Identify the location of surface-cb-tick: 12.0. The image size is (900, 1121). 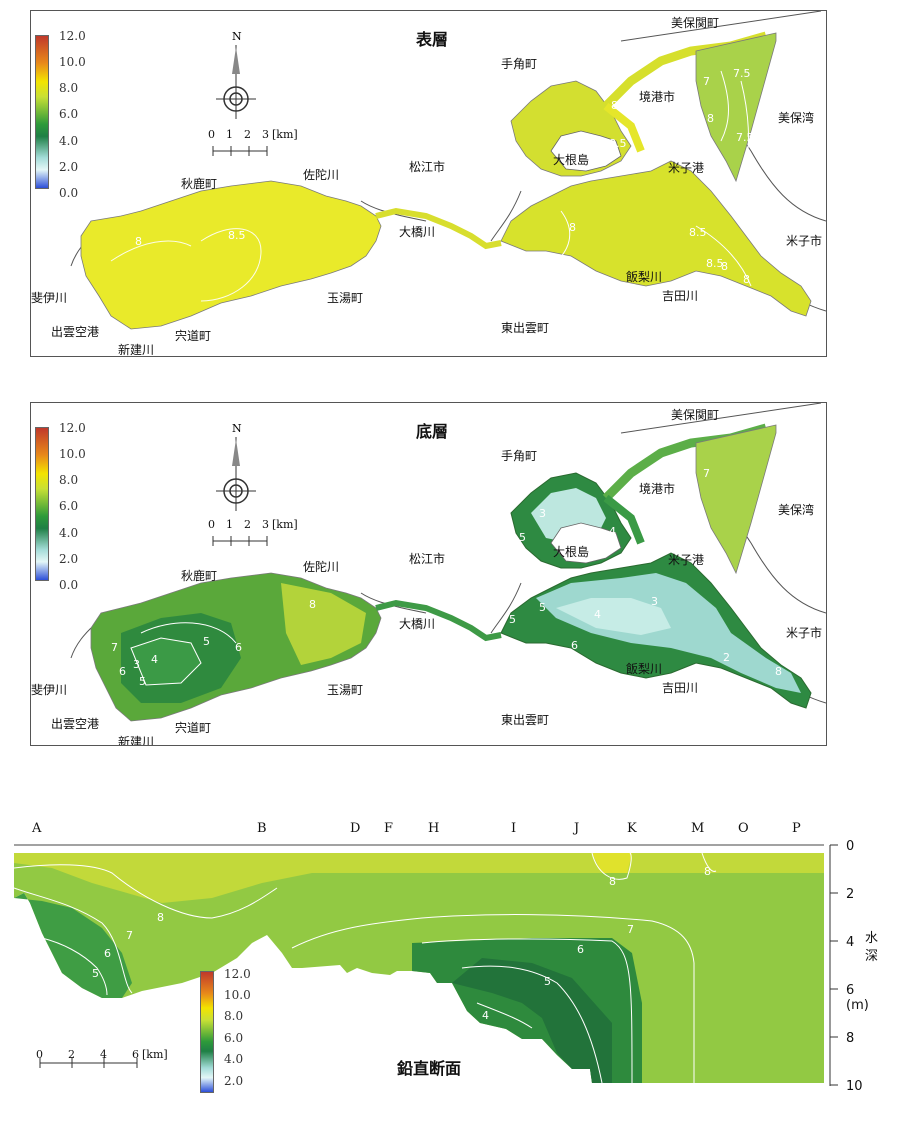
(72, 36).